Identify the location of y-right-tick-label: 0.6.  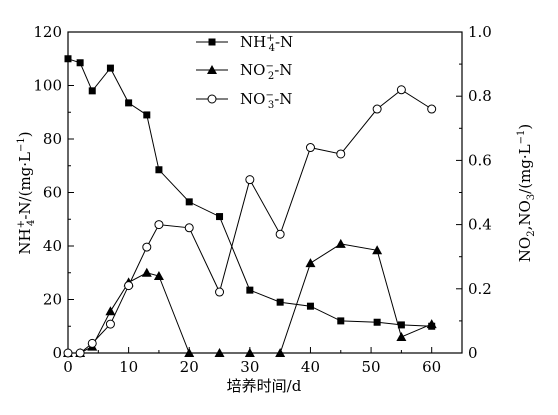
(480, 160).